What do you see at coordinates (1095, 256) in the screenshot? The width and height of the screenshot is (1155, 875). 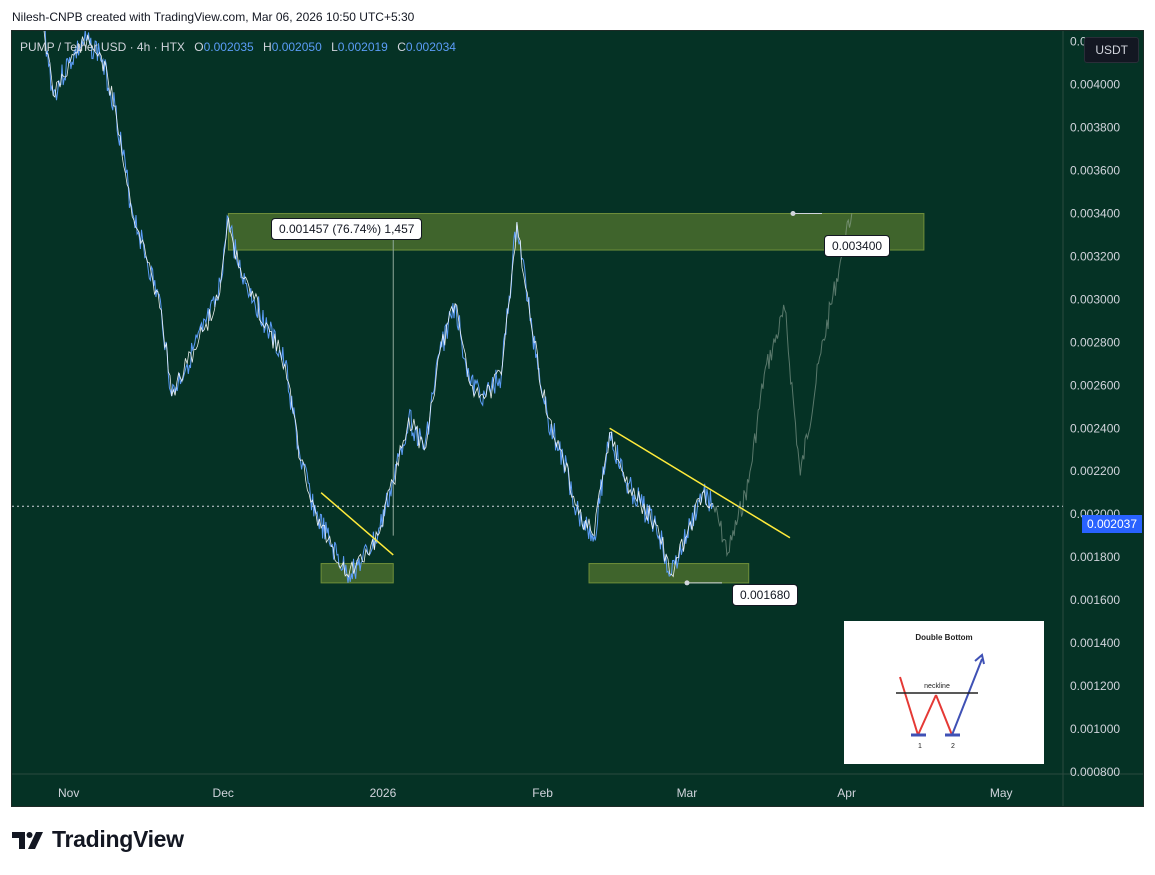 I see `y-tick-label: 0.003200` at bounding box center [1095, 256].